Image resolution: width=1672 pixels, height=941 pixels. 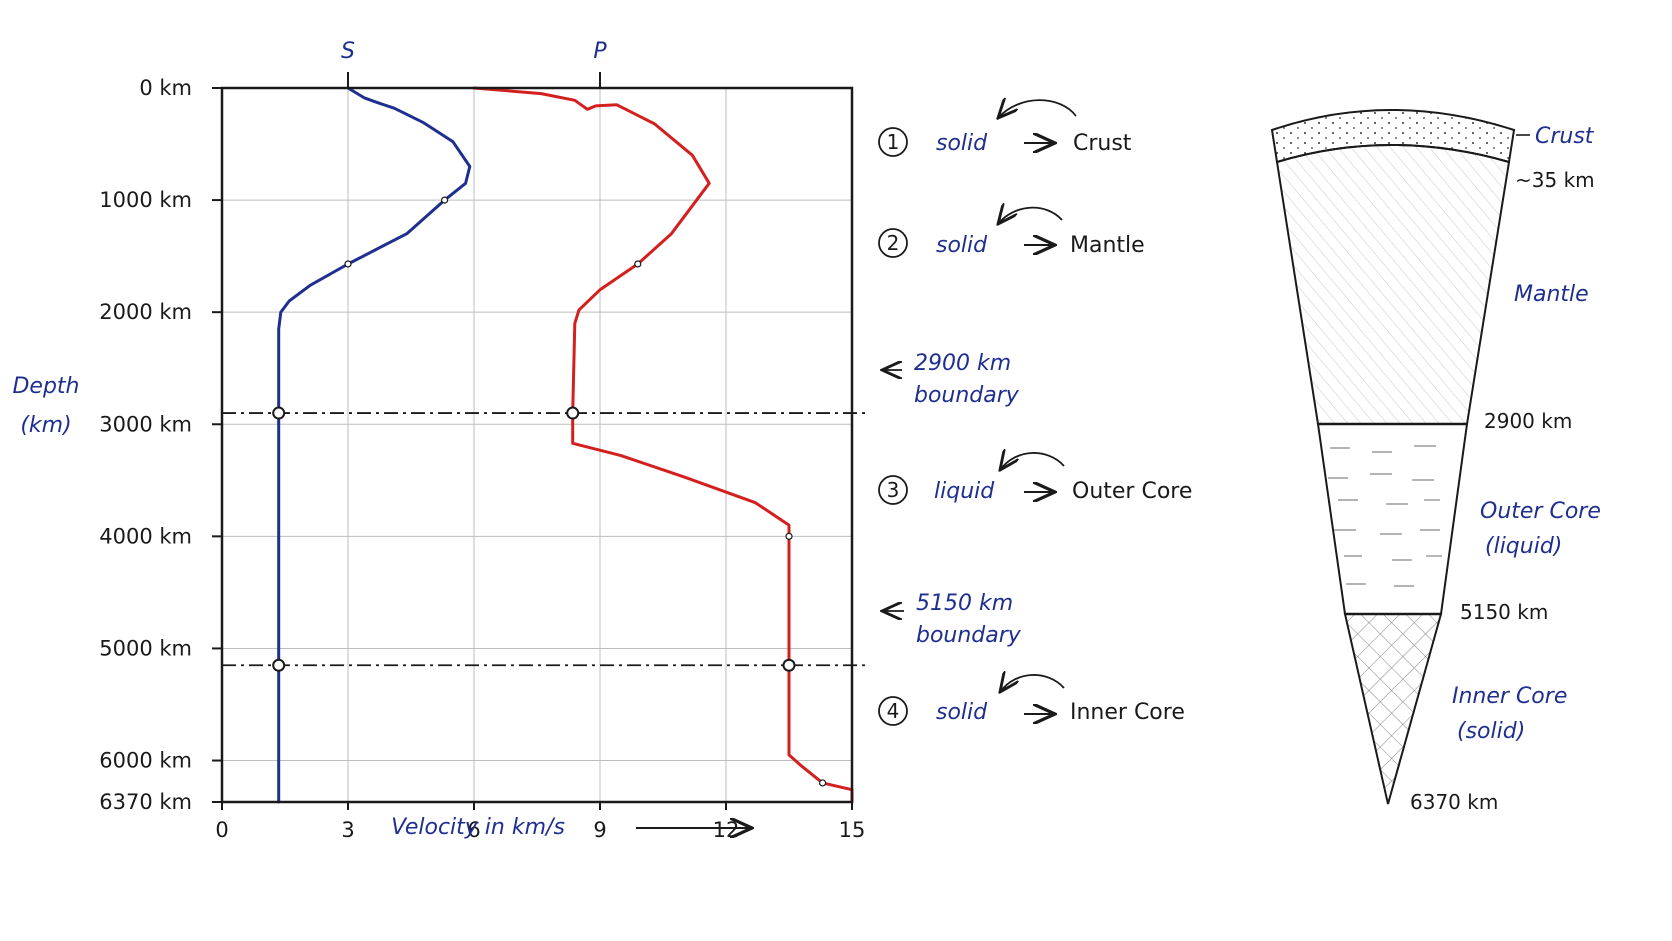 I want to click on wedge-crust-label: Crust, so click(x=1565, y=136).